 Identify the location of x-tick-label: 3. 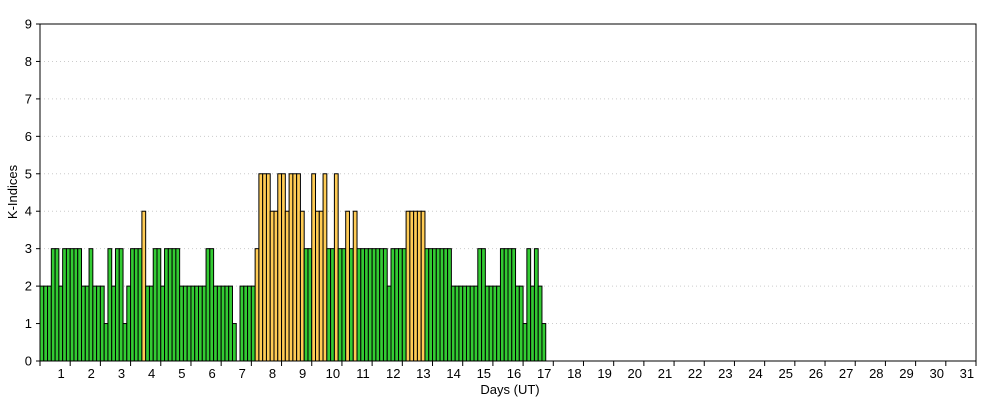
(121, 373).